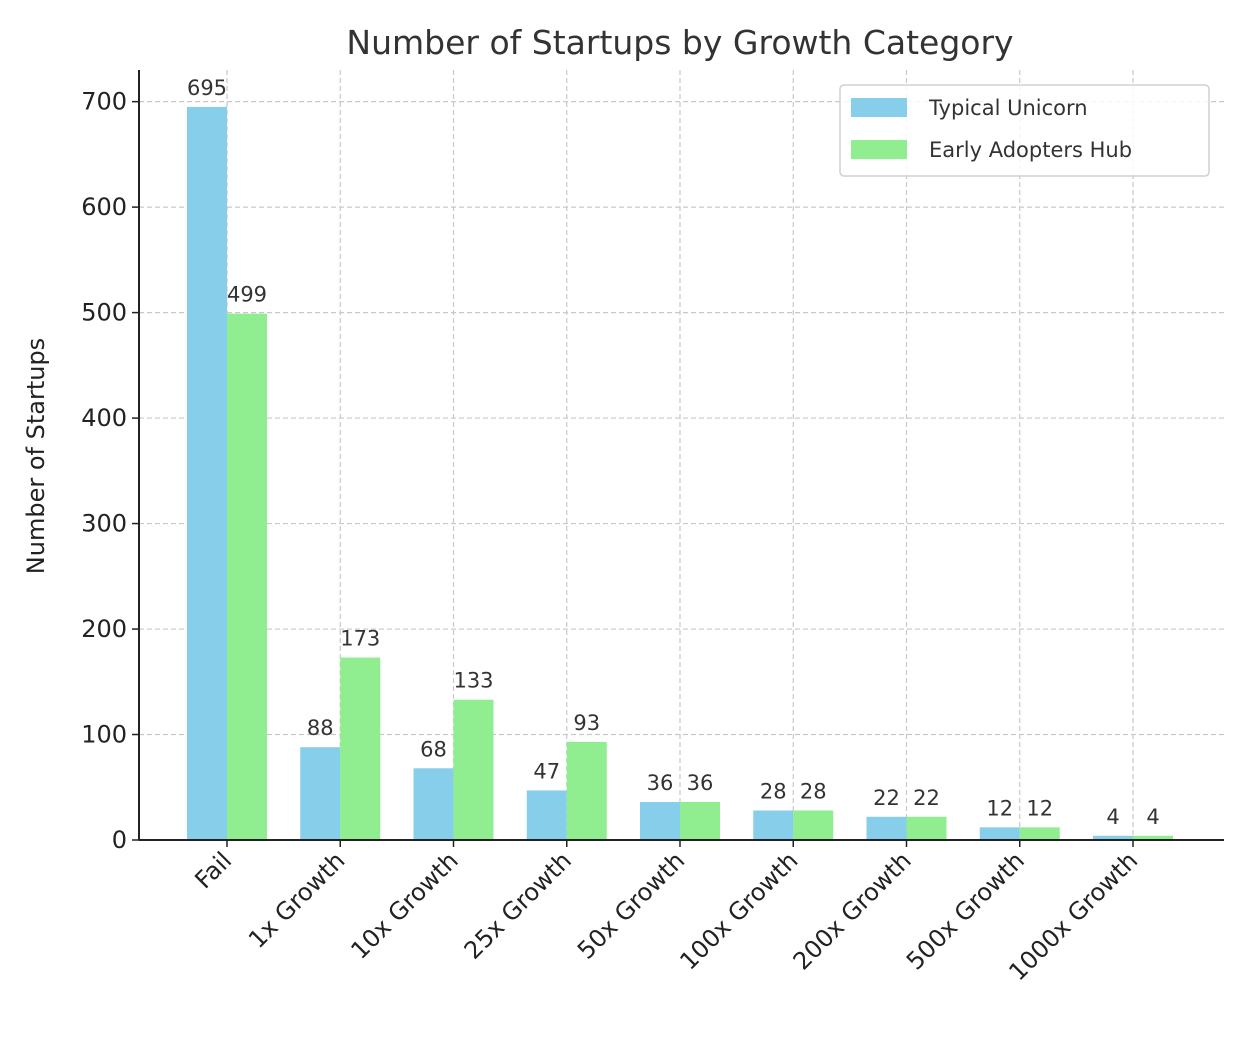 Image resolution: width=1242 pixels, height=1060 pixels. Describe the element at coordinates (320, 728) in the screenshot. I see `data-label: 88` at that location.